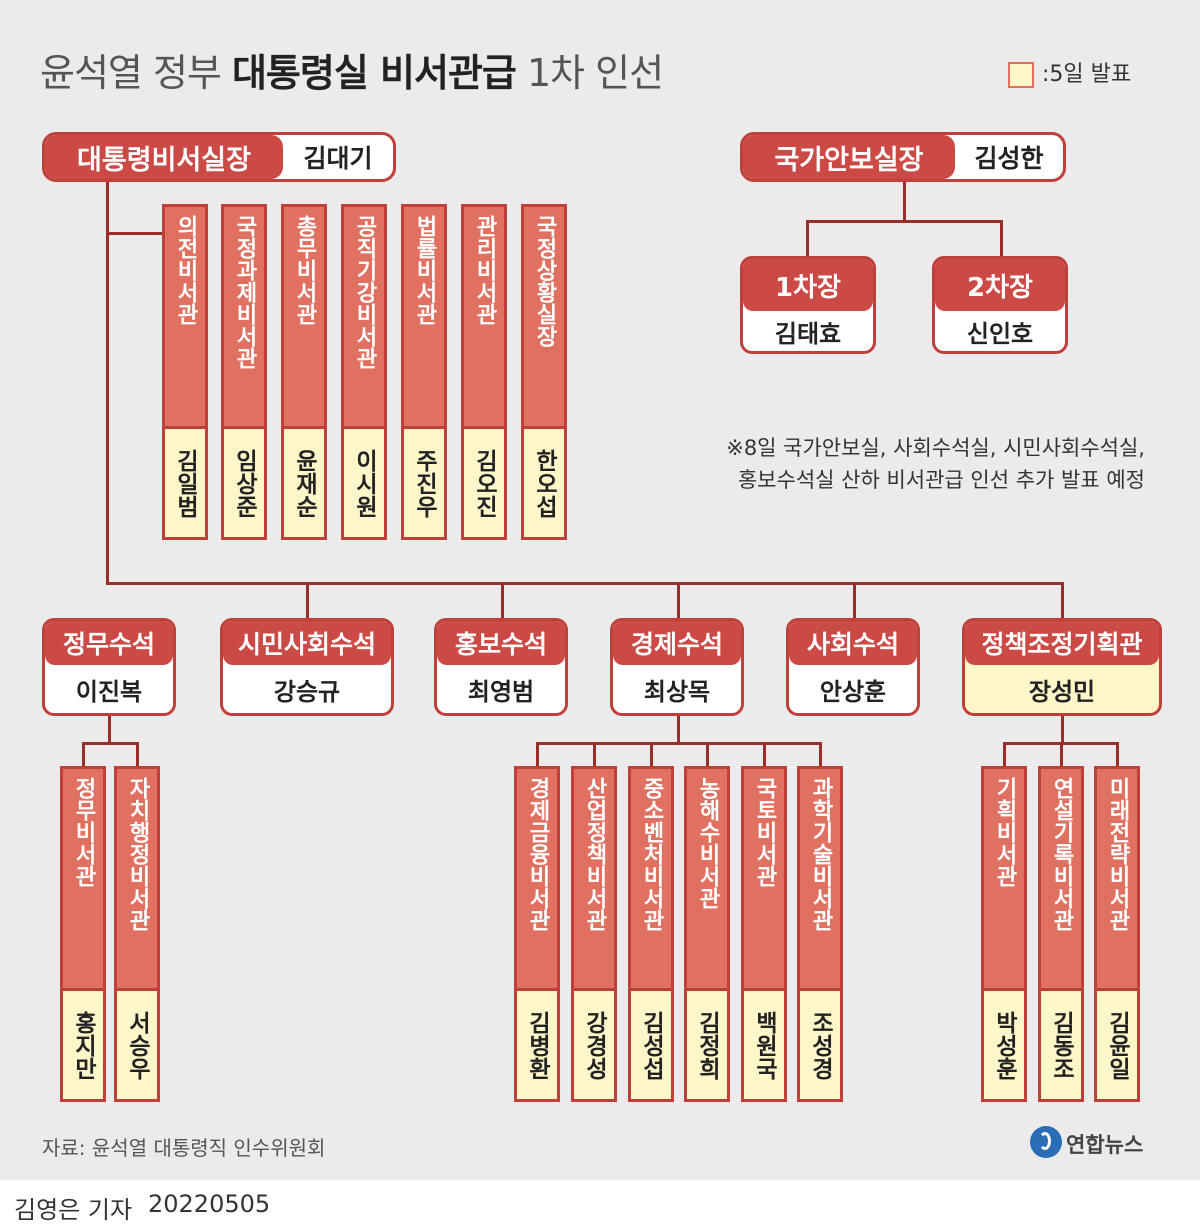  I want to click on direct-secretary-card: 관리비서관 김오진, so click(484, 372).